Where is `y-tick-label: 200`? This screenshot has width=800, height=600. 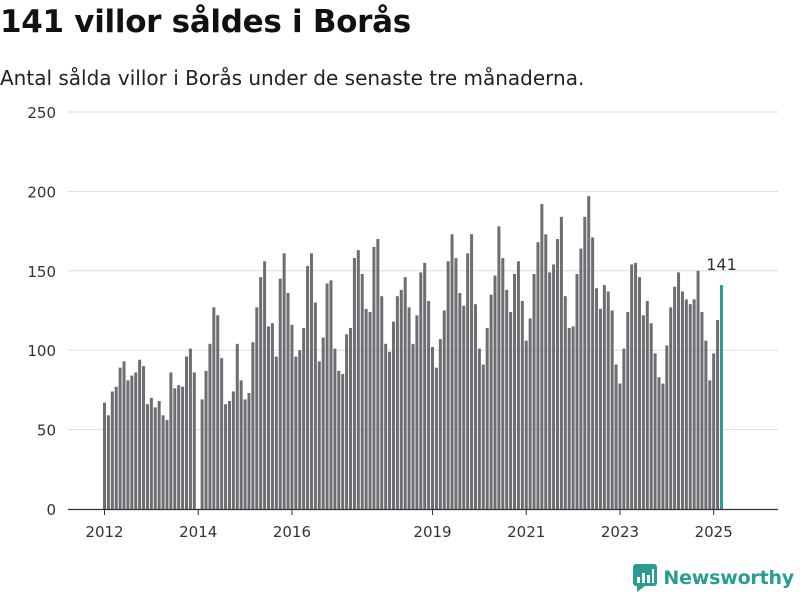 y-tick-label: 200 is located at coordinates (41, 192).